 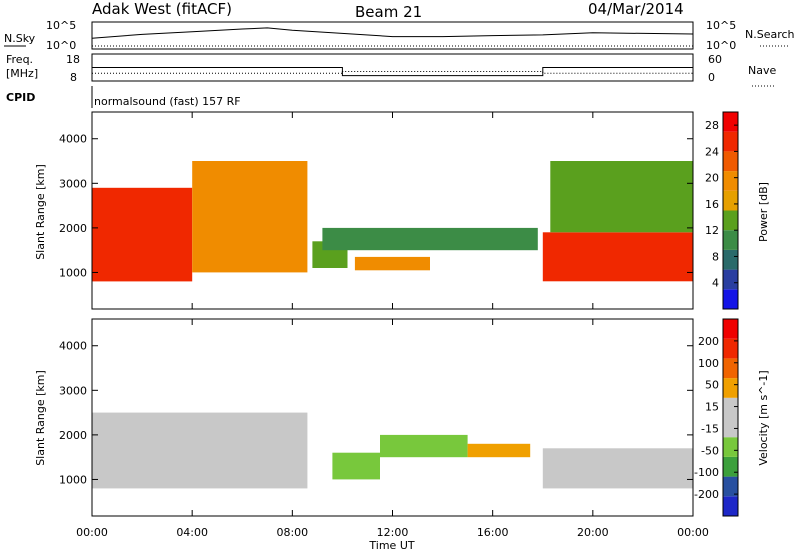 I want to click on noise-right-tick-bottom: 10^0, so click(x=721, y=45).